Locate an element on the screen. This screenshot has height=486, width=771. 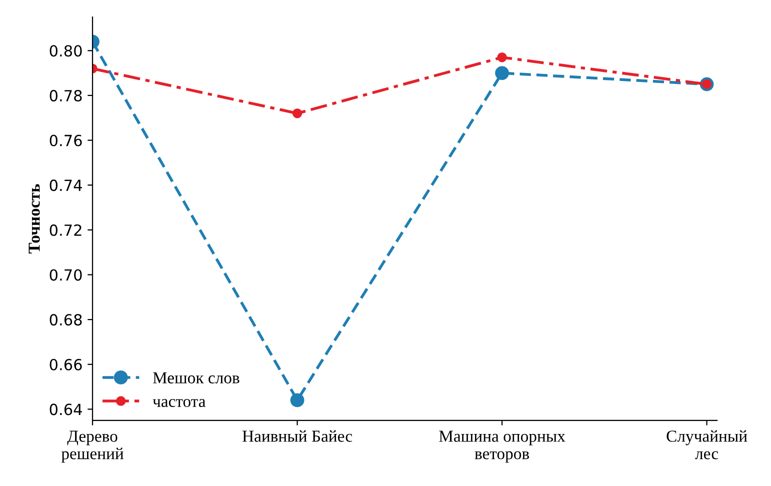
y-tick-label: 0.68 is located at coordinates (66, 320).